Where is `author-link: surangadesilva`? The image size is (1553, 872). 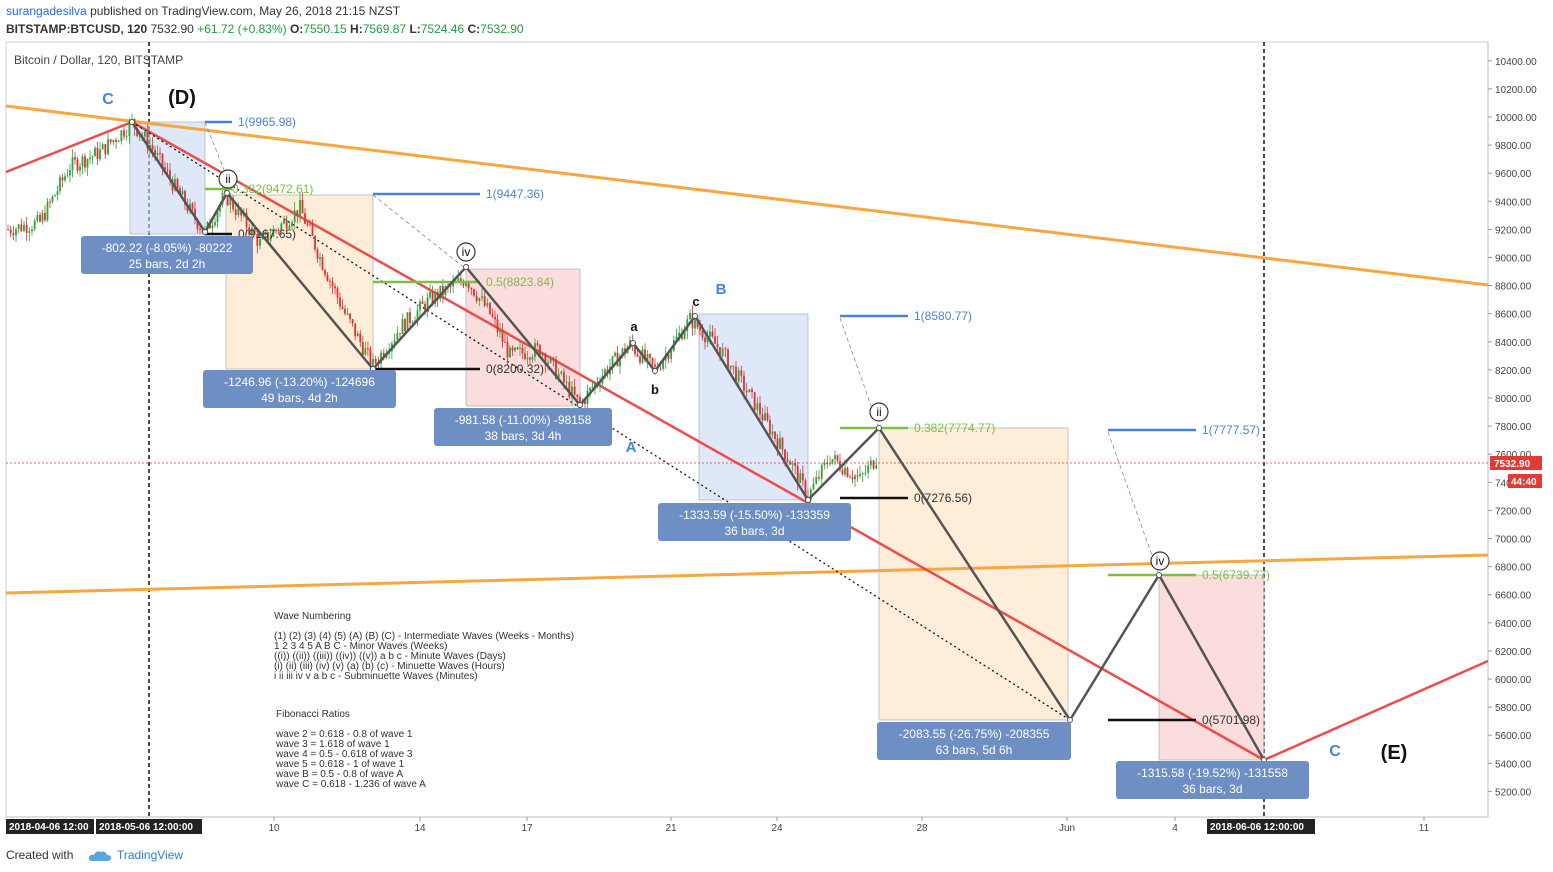
author-link: surangadesilva is located at coordinates (46, 11).